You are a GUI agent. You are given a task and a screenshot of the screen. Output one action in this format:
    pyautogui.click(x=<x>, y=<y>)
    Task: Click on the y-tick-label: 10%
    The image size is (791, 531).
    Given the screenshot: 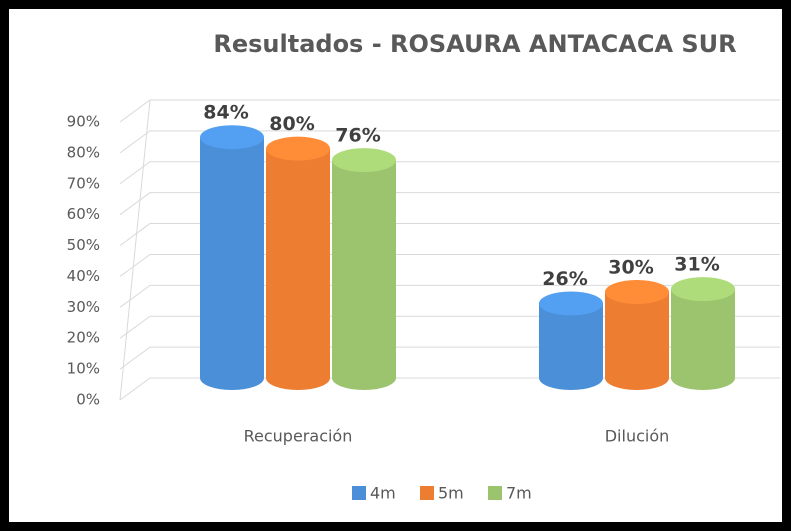 What is the action you would take?
    pyautogui.click(x=83, y=369)
    